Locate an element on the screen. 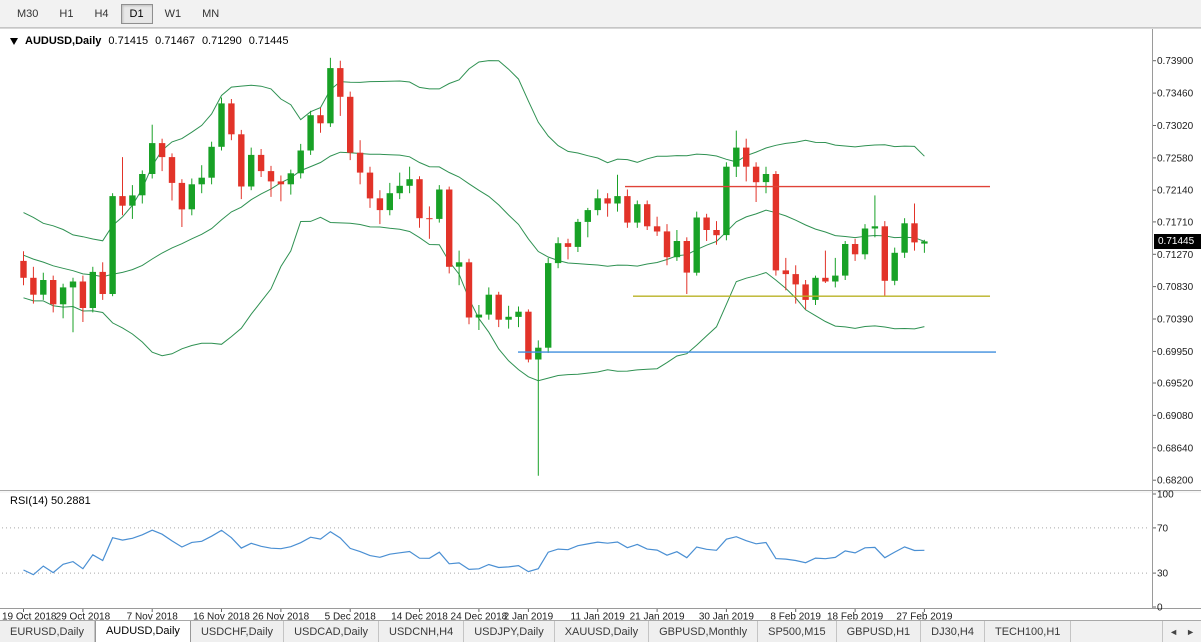  tab-gbpusd-monthly: GBPUSD,Monthly is located at coordinates (704, 631).